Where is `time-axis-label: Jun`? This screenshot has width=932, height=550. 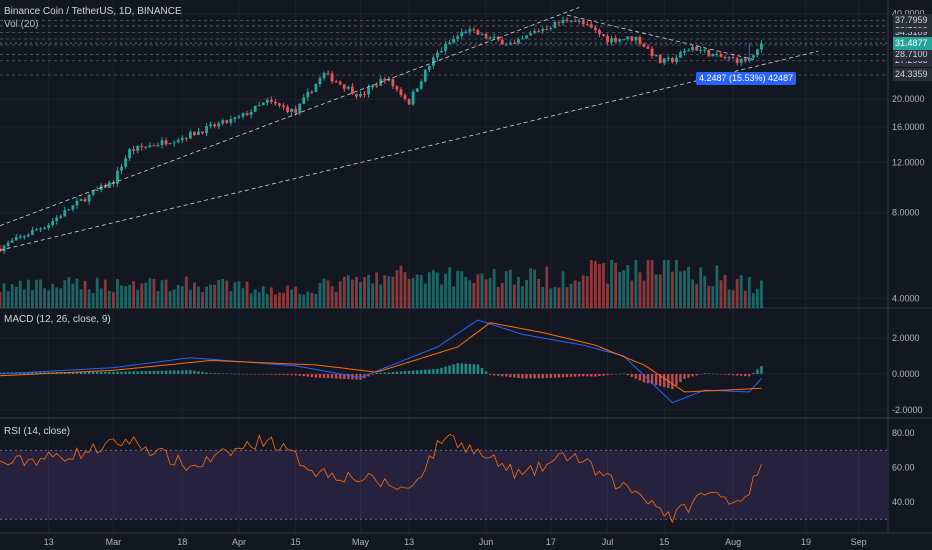
time-axis-label: Jun is located at coordinates (486, 542).